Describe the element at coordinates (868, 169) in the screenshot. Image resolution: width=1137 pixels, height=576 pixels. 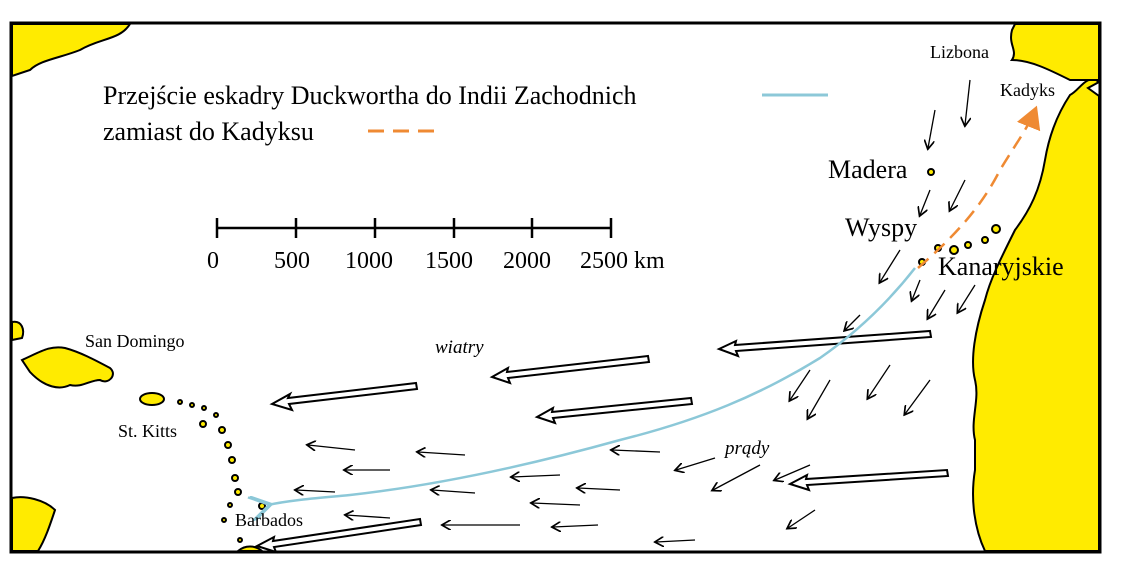
I see `place-label: Madera` at that location.